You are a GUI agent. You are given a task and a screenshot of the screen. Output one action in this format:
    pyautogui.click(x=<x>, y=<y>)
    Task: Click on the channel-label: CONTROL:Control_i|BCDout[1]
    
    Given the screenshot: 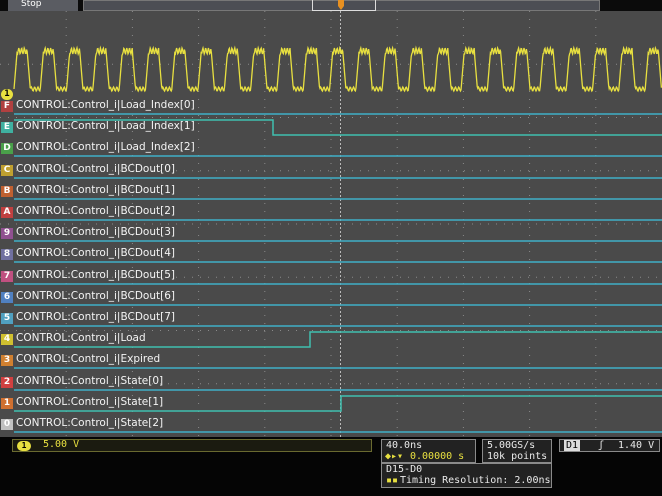 What is the action you would take?
    pyautogui.click(x=95, y=189)
    